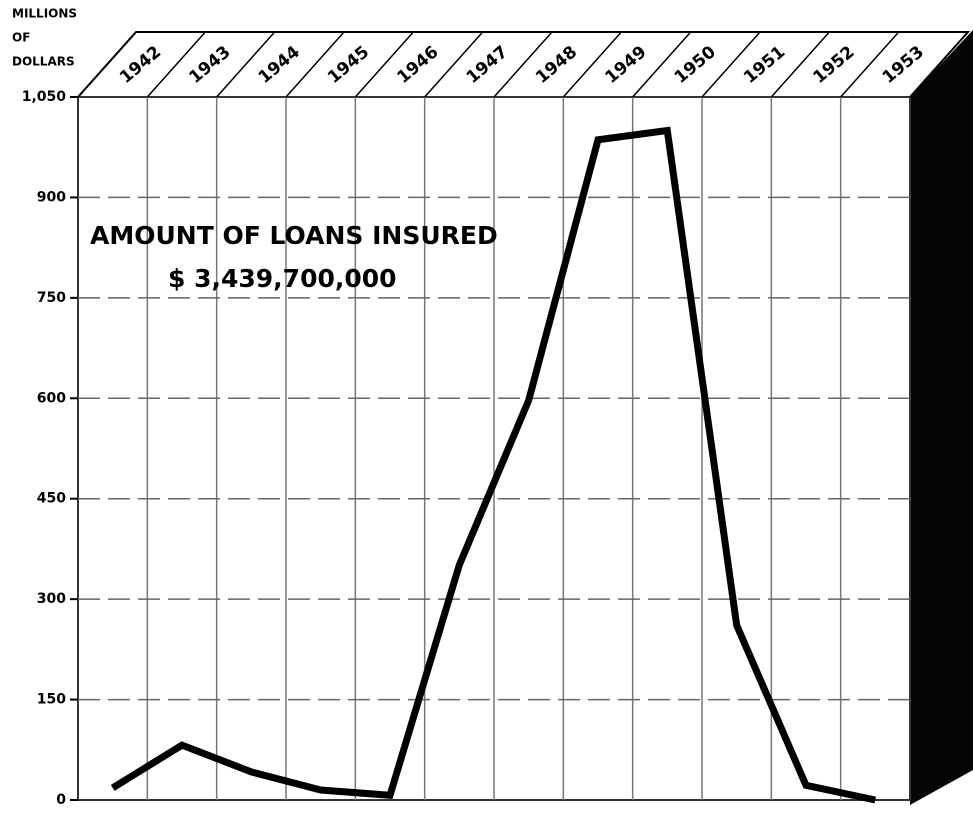 The image size is (973, 816). What do you see at coordinates (61, 800) in the screenshot?
I see `y-tick-label: 0` at bounding box center [61, 800].